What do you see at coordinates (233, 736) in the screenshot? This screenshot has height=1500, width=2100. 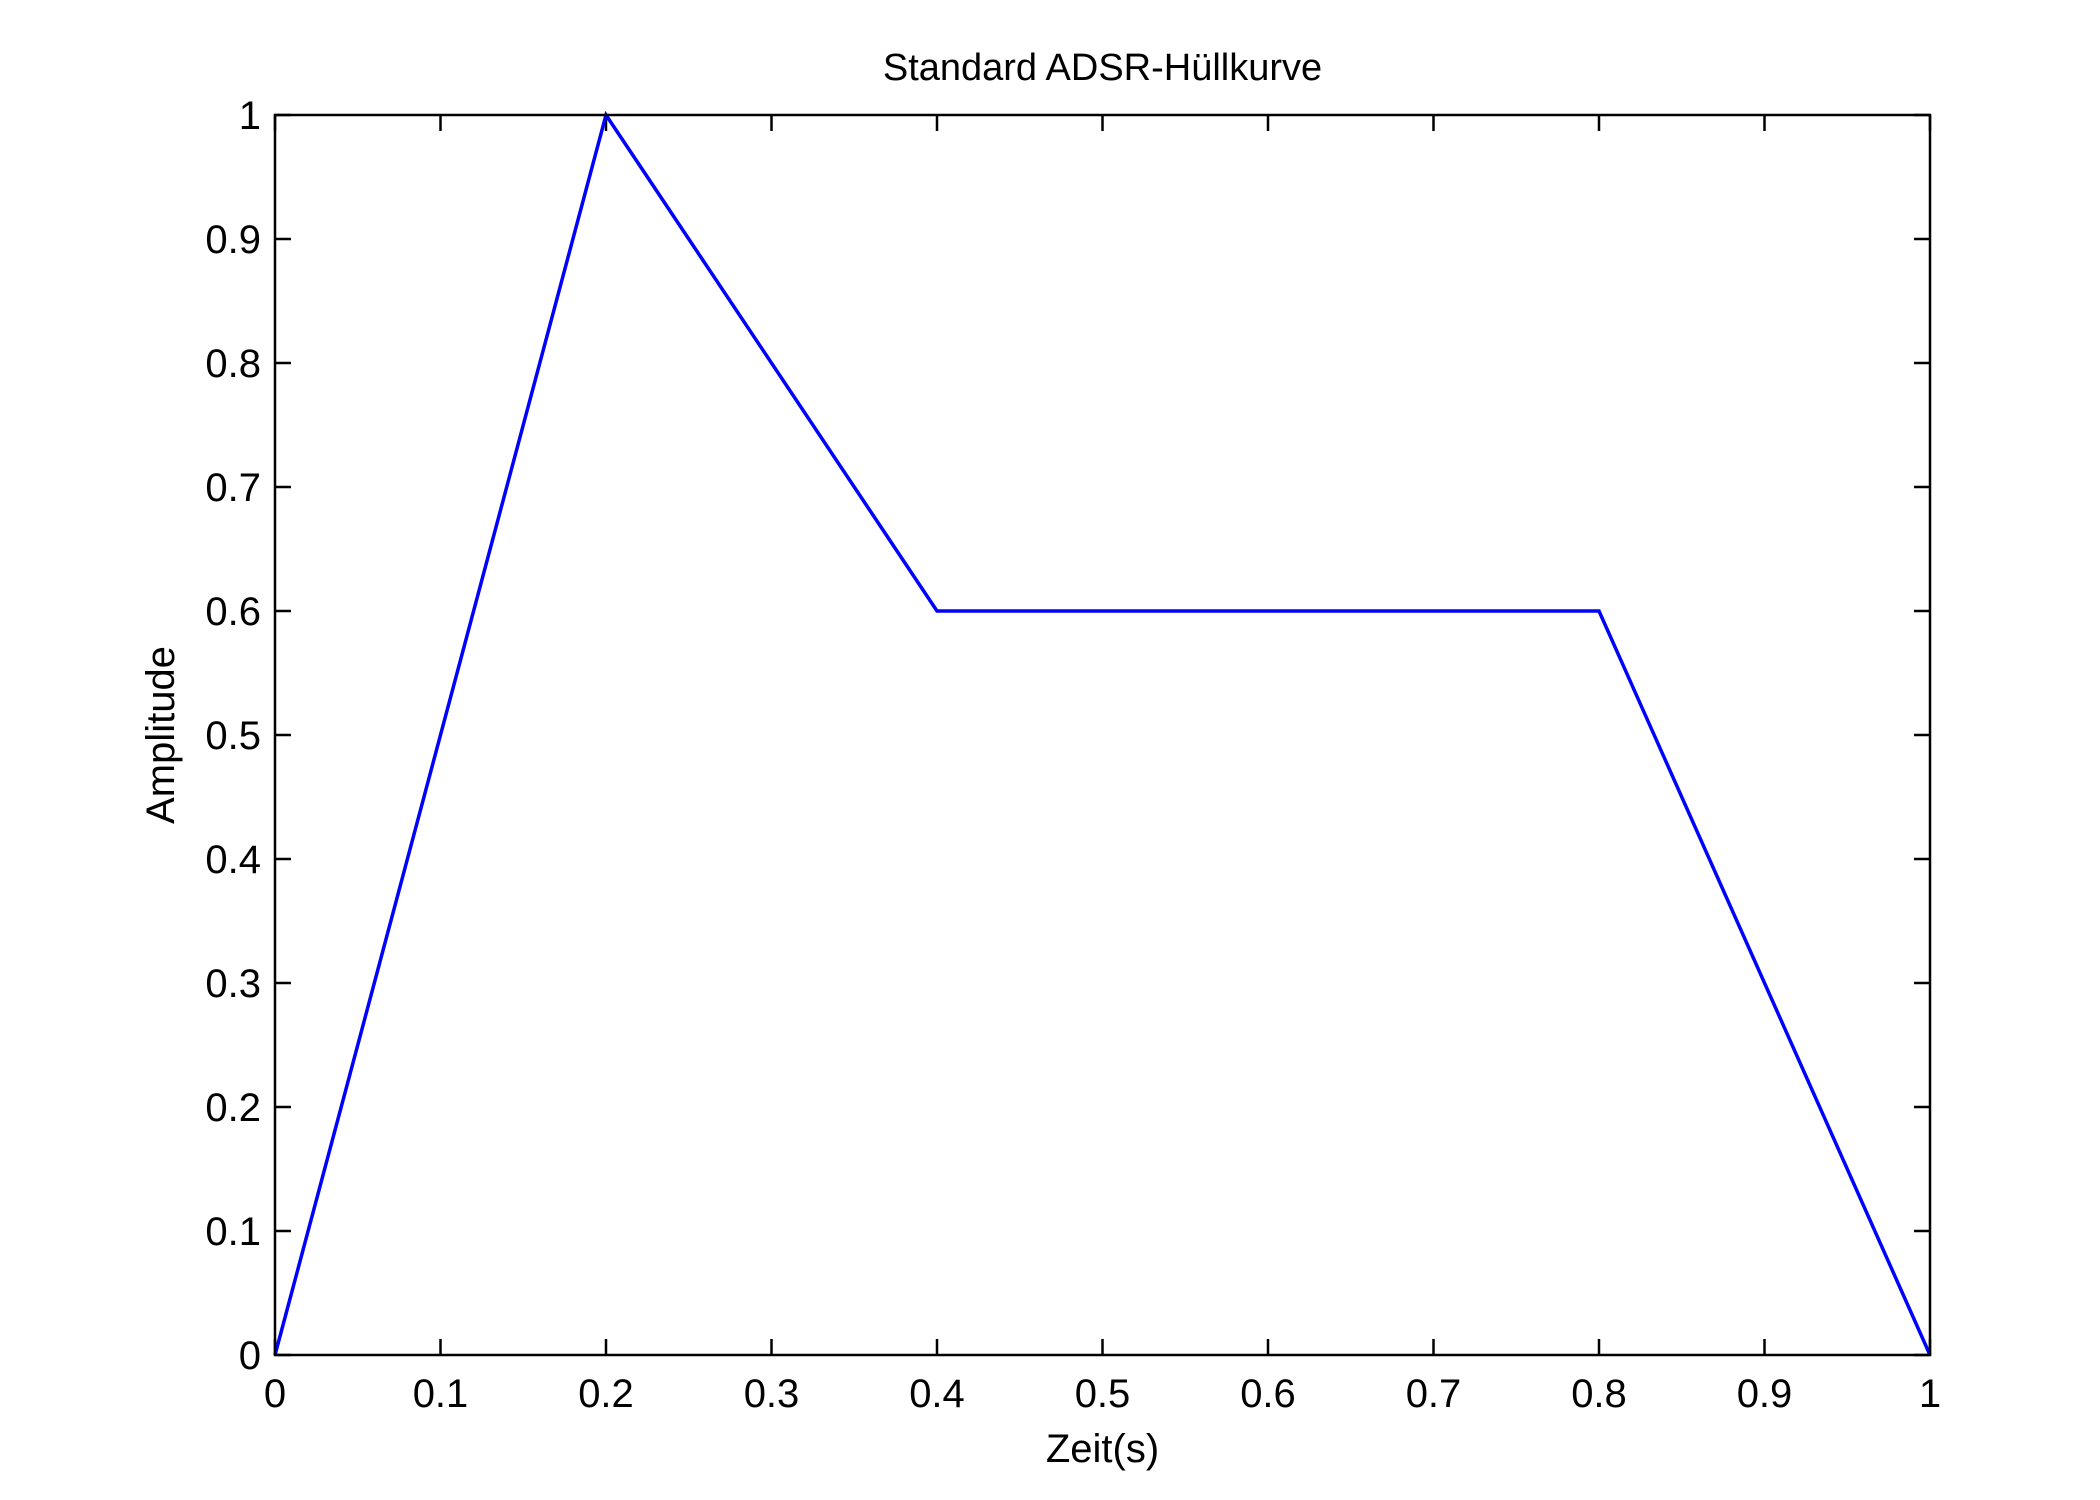 I see `y-tick-label: 0.5` at bounding box center [233, 736].